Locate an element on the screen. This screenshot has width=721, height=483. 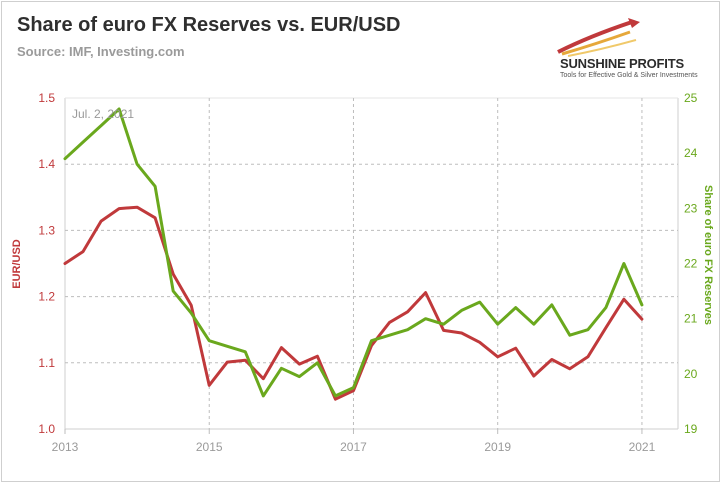
y-left-tick-label: 1.5 is located at coordinates (46, 98).